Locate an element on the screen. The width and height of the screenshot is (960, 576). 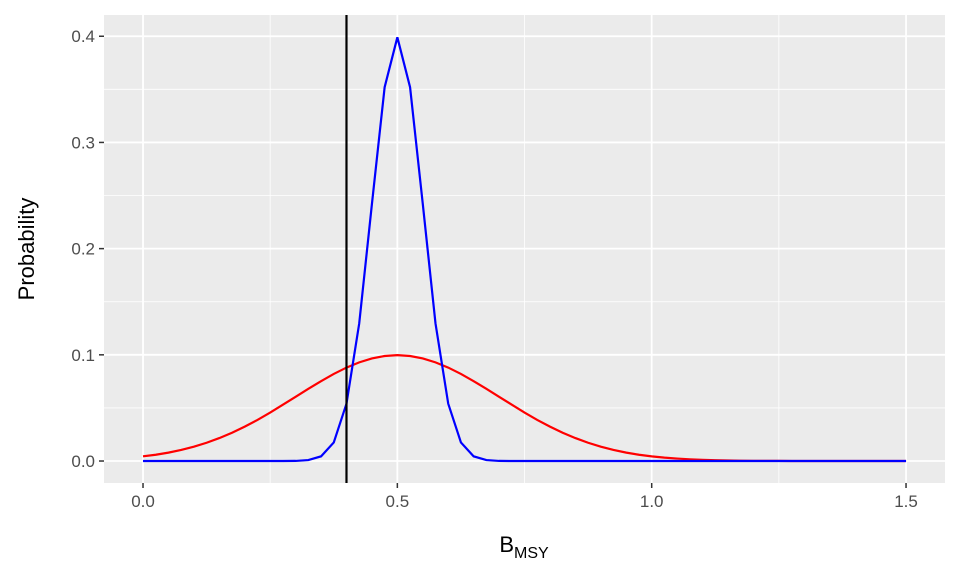
x-axis-title: BMSY is located at coordinates (524, 547).